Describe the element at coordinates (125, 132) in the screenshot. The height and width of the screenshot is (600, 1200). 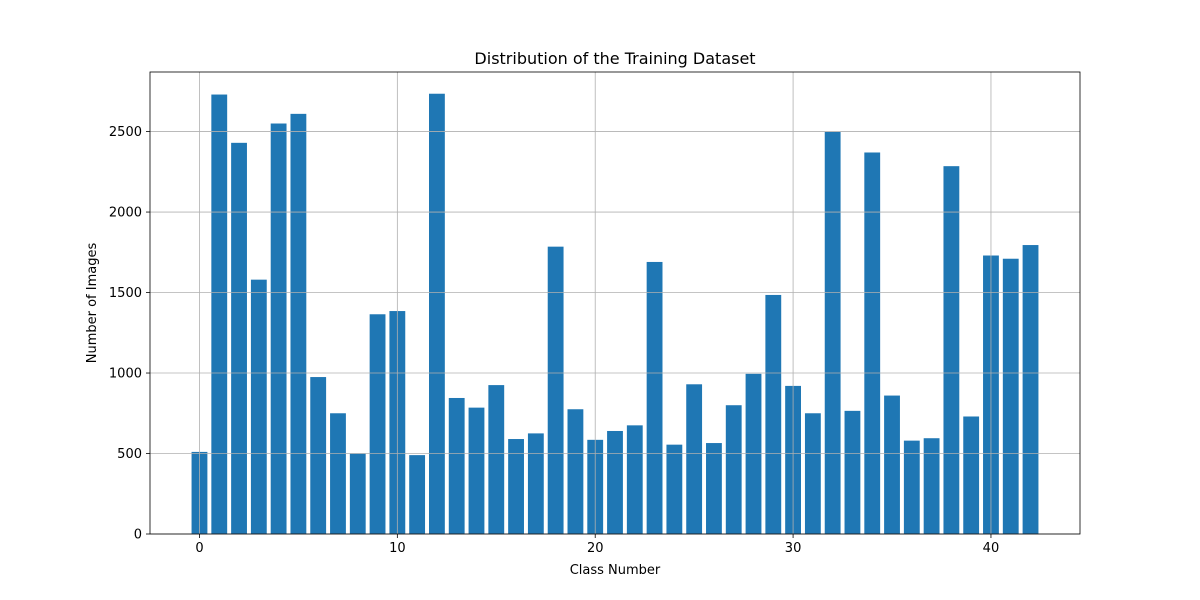
I see `y-tick-label: 2500` at that location.